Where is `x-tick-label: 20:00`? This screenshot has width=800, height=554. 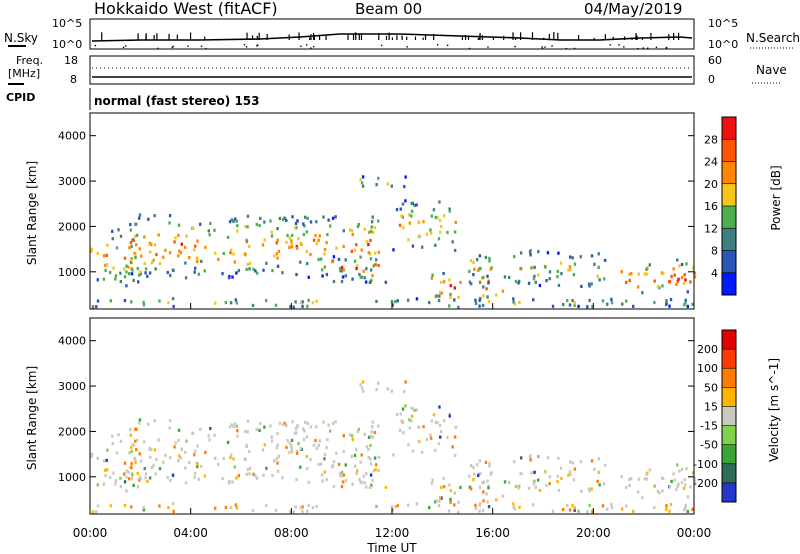 x-tick-label: 20:00 is located at coordinates (593, 533).